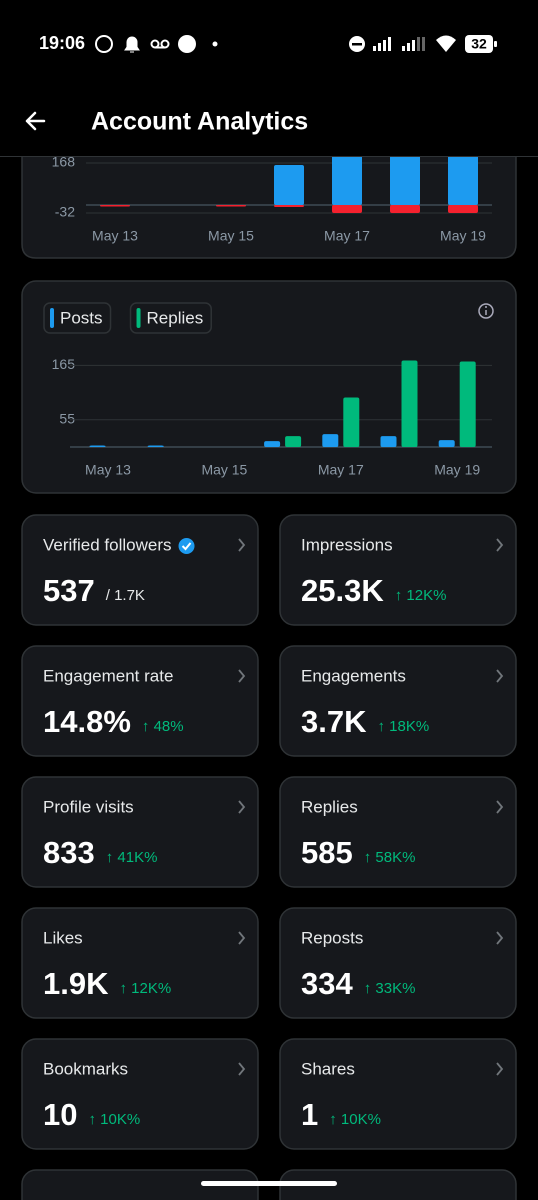 This screenshot has width=538, height=1200. Describe the element at coordinates (76, 983) in the screenshot. I see `card-value: 1.9K` at that location.